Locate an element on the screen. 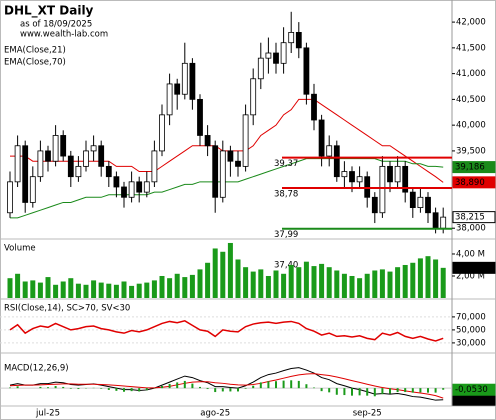  y-tick-label: 70,000 is located at coordinates (471, 317).